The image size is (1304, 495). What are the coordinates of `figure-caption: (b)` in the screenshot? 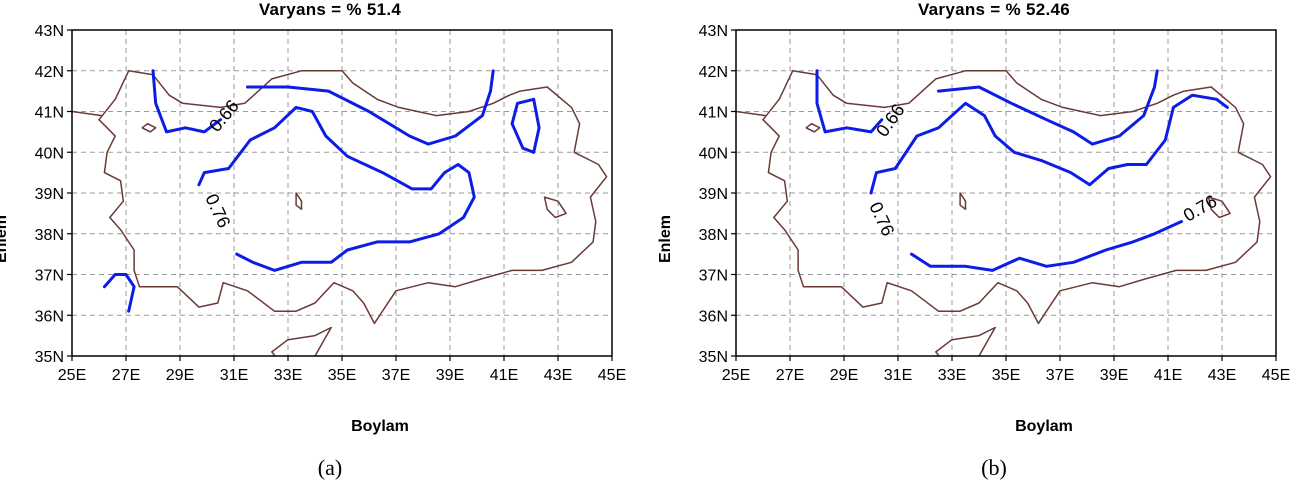 It's located at (994, 467).